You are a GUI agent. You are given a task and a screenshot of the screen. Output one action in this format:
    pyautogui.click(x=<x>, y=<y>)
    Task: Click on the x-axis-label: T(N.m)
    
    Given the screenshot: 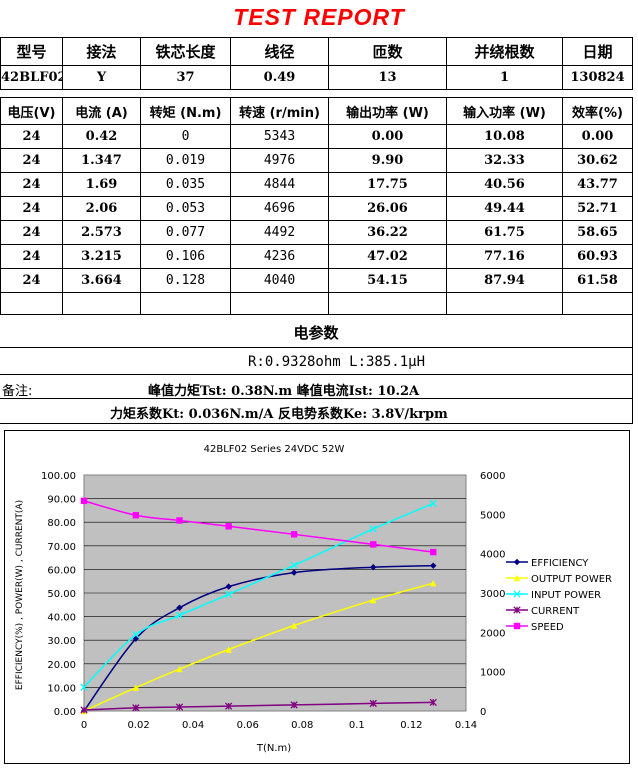 What is the action you would take?
    pyautogui.click(x=273, y=748)
    